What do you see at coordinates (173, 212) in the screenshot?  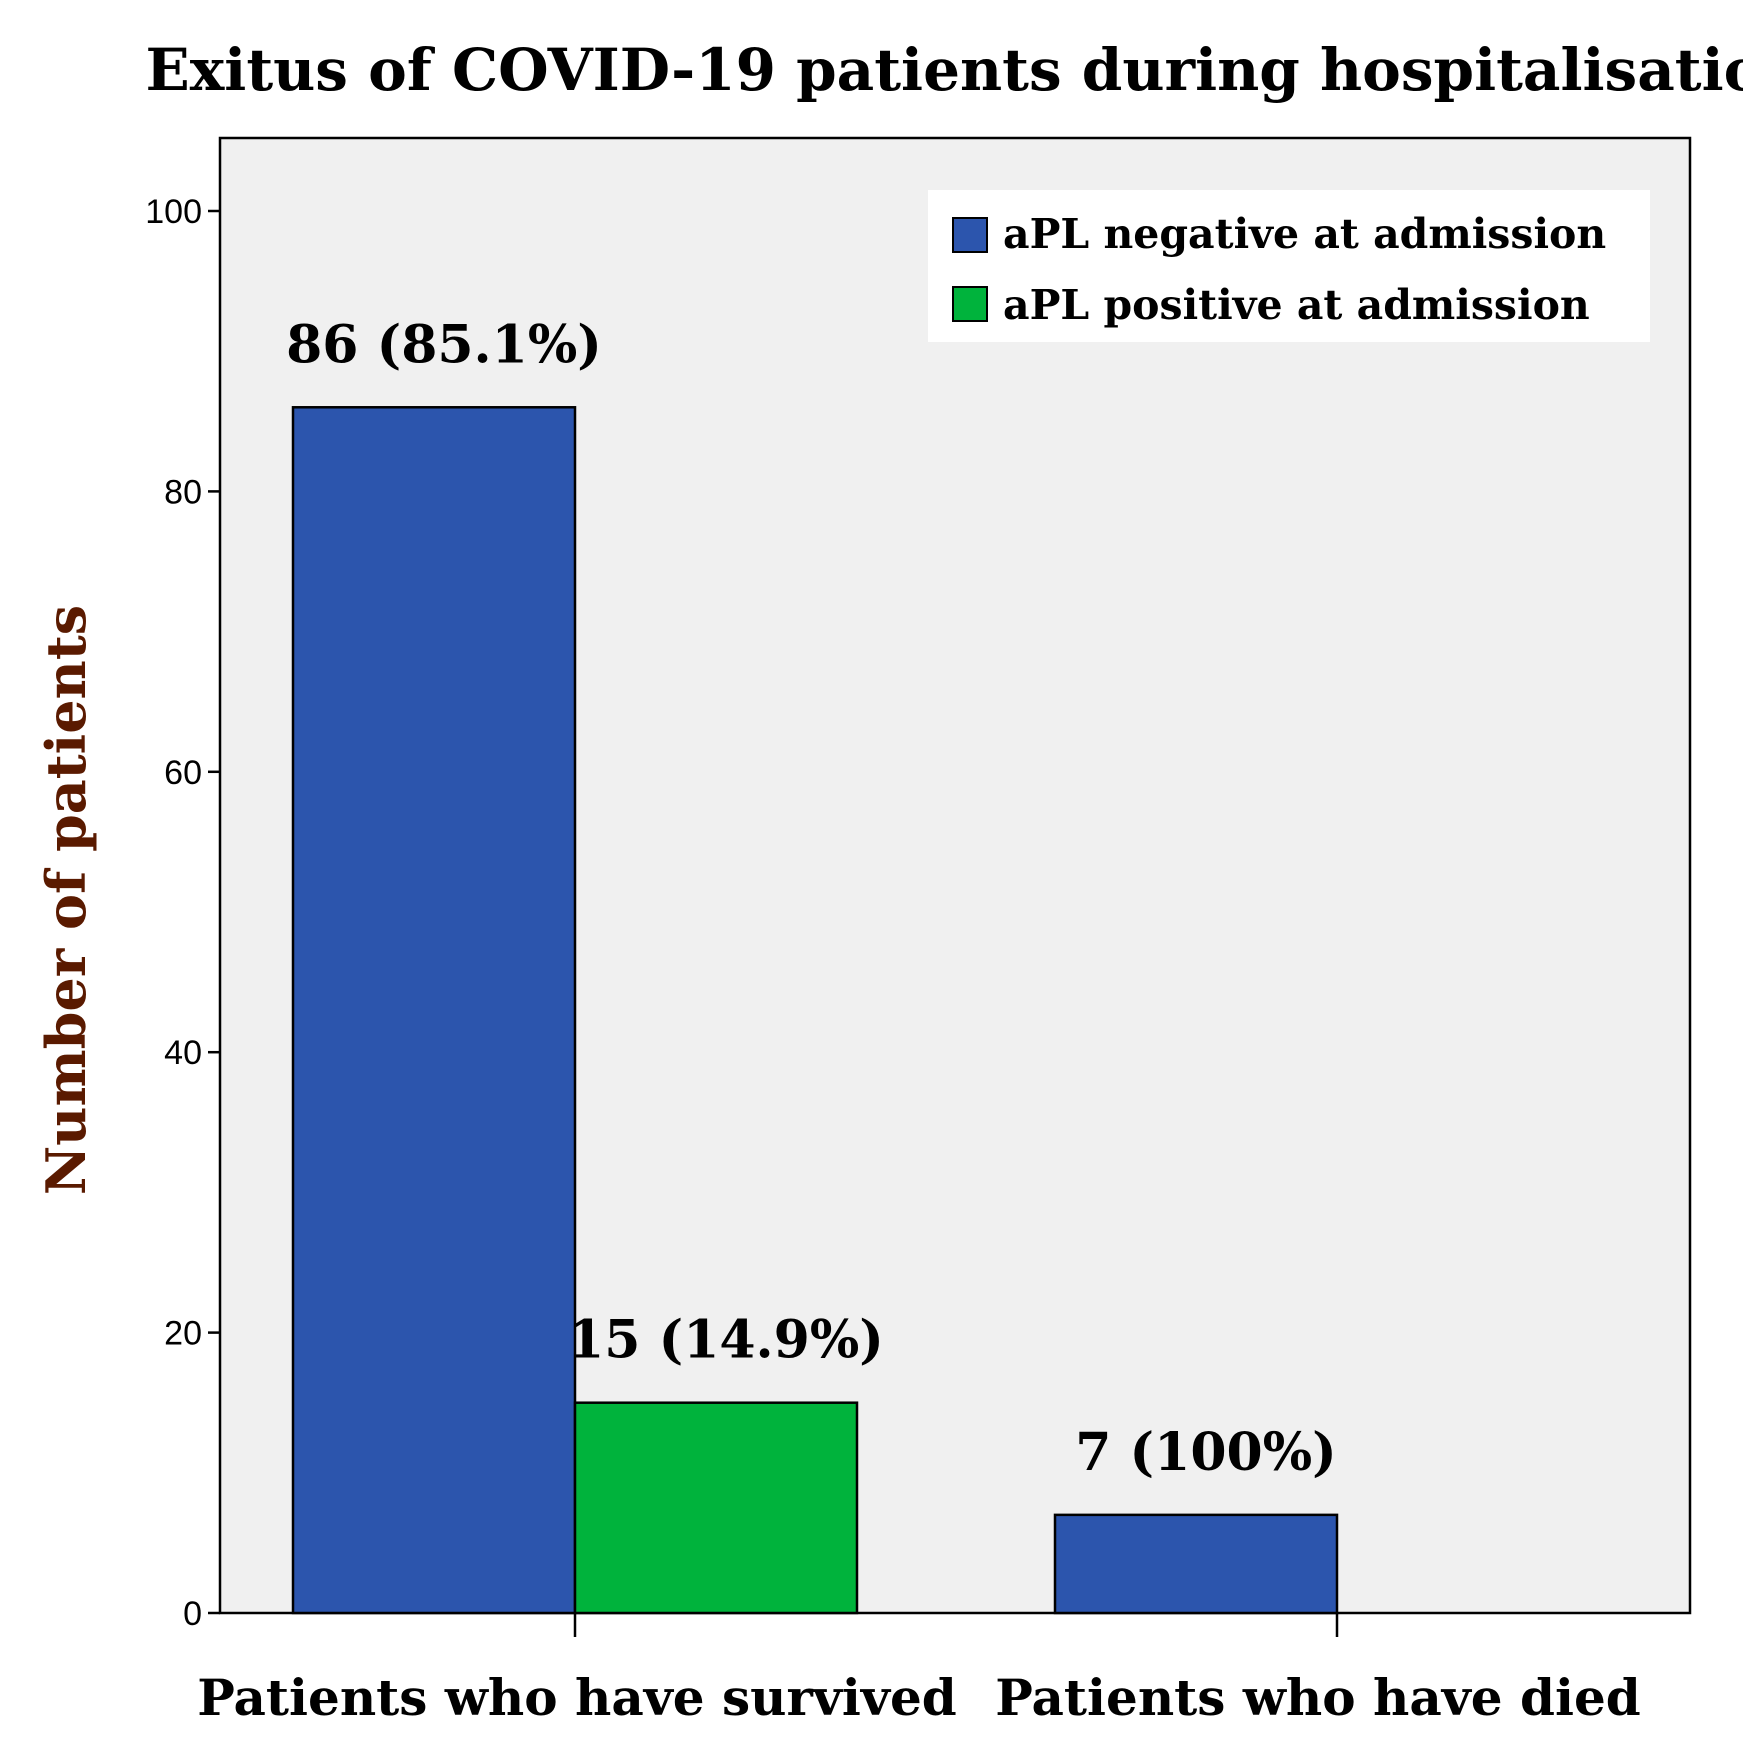 I see `y-tick-label: 100` at bounding box center [173, 212].